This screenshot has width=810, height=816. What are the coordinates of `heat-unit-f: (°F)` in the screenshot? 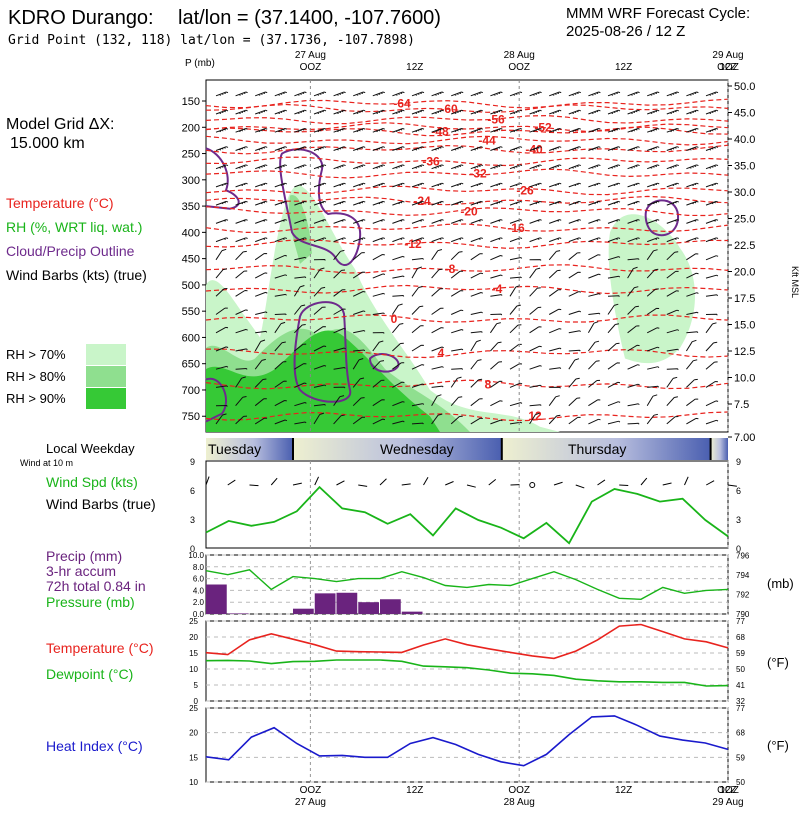 It's located at (778, 745).